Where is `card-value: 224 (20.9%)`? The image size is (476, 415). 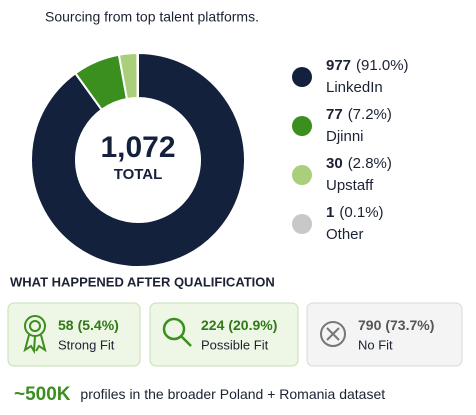
card-value: 224 (20.9%) is located at coordinates (239, 325).